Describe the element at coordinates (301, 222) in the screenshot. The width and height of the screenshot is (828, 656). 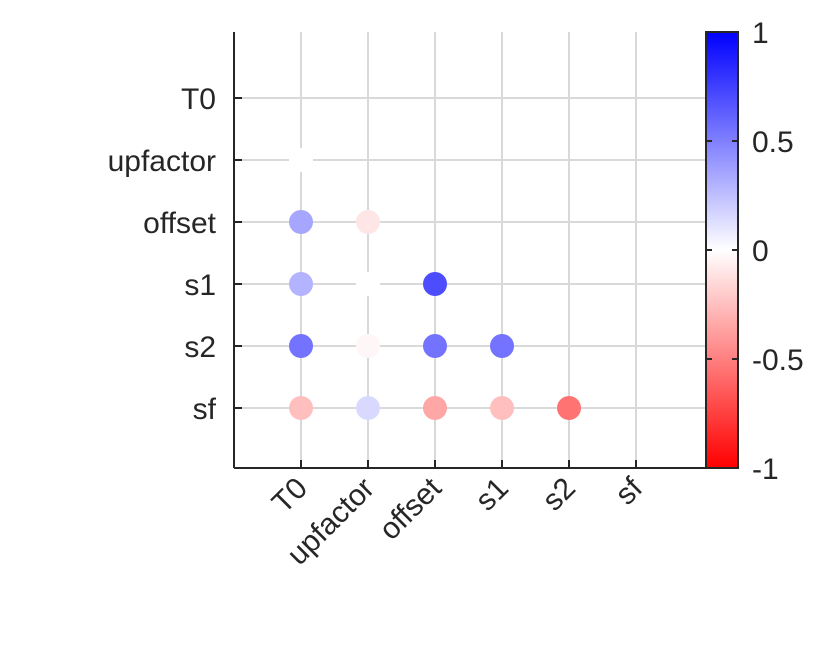
I see `point-T0-offset` at that location.